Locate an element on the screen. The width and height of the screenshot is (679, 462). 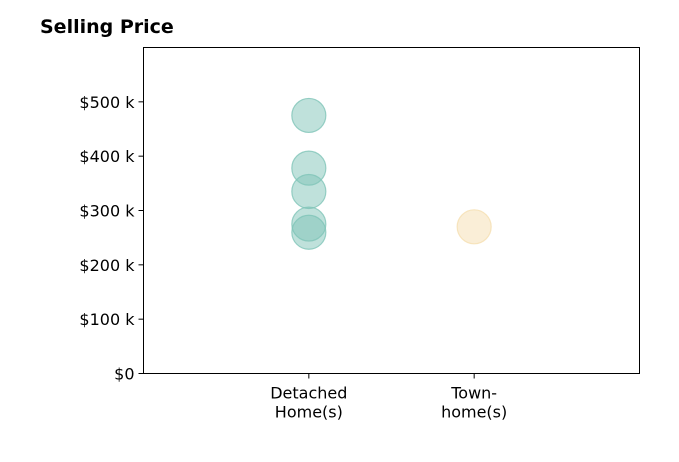
y-tick-label: $100 k is located at coordinates (107, 319).